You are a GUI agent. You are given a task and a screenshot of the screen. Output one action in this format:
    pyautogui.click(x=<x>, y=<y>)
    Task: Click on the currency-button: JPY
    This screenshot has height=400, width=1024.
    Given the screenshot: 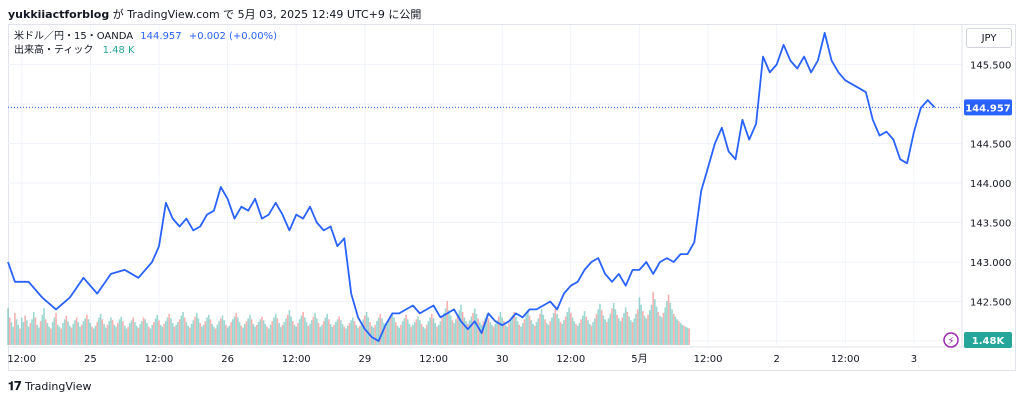 What is the action you would take?
    pyautogui.click(x=989, y=38)
    